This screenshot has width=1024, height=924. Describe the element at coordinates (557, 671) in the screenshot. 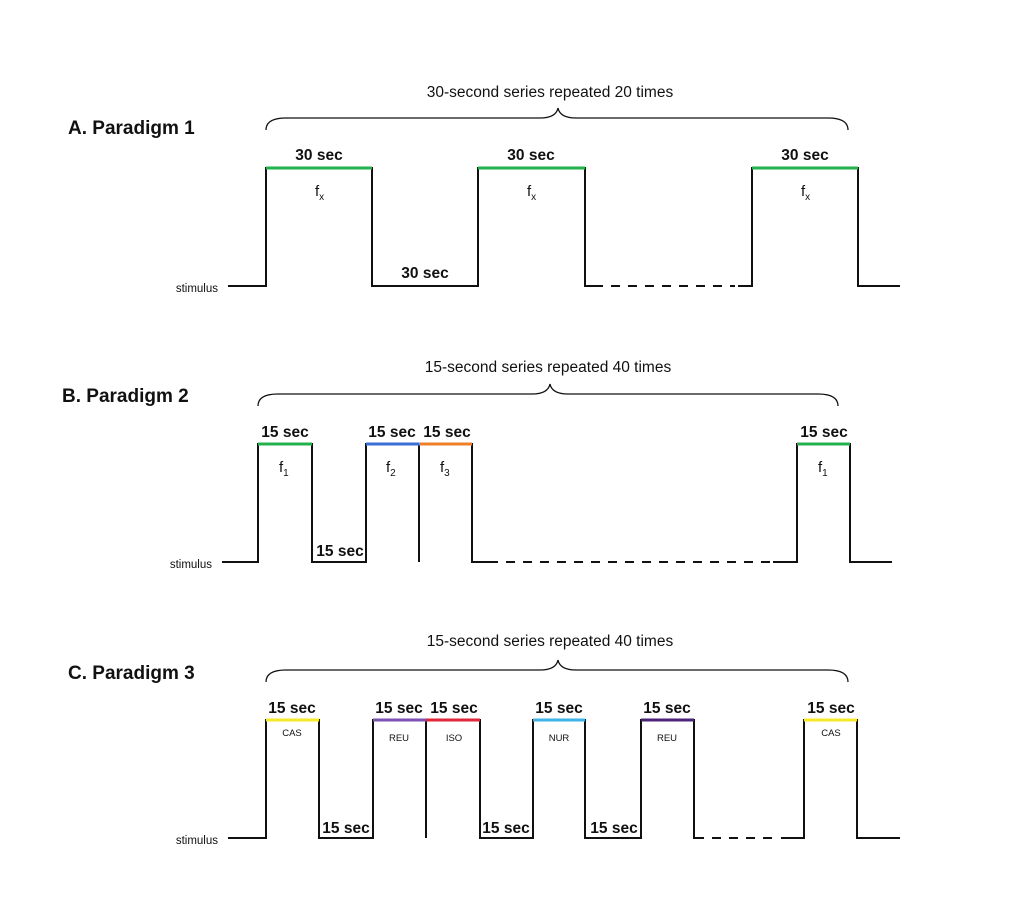

I see `paradigm-3-brace` at that location.